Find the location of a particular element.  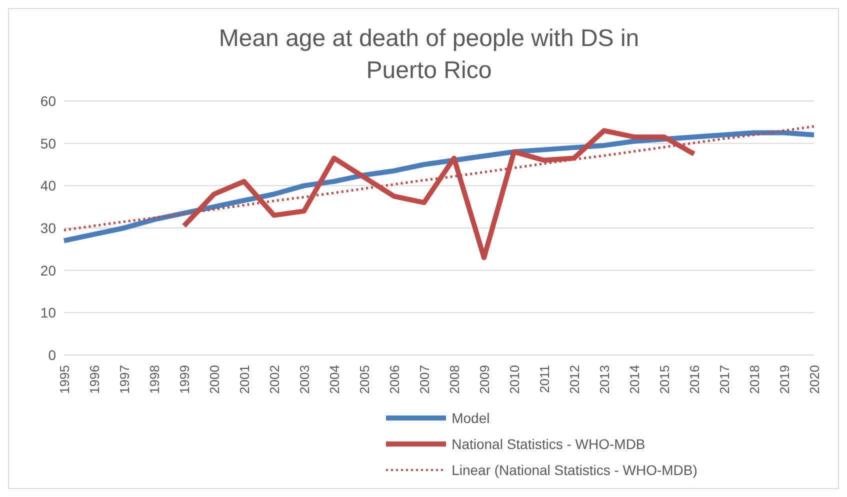

y-tick-label: 10 is located at coordinates (48, 312).